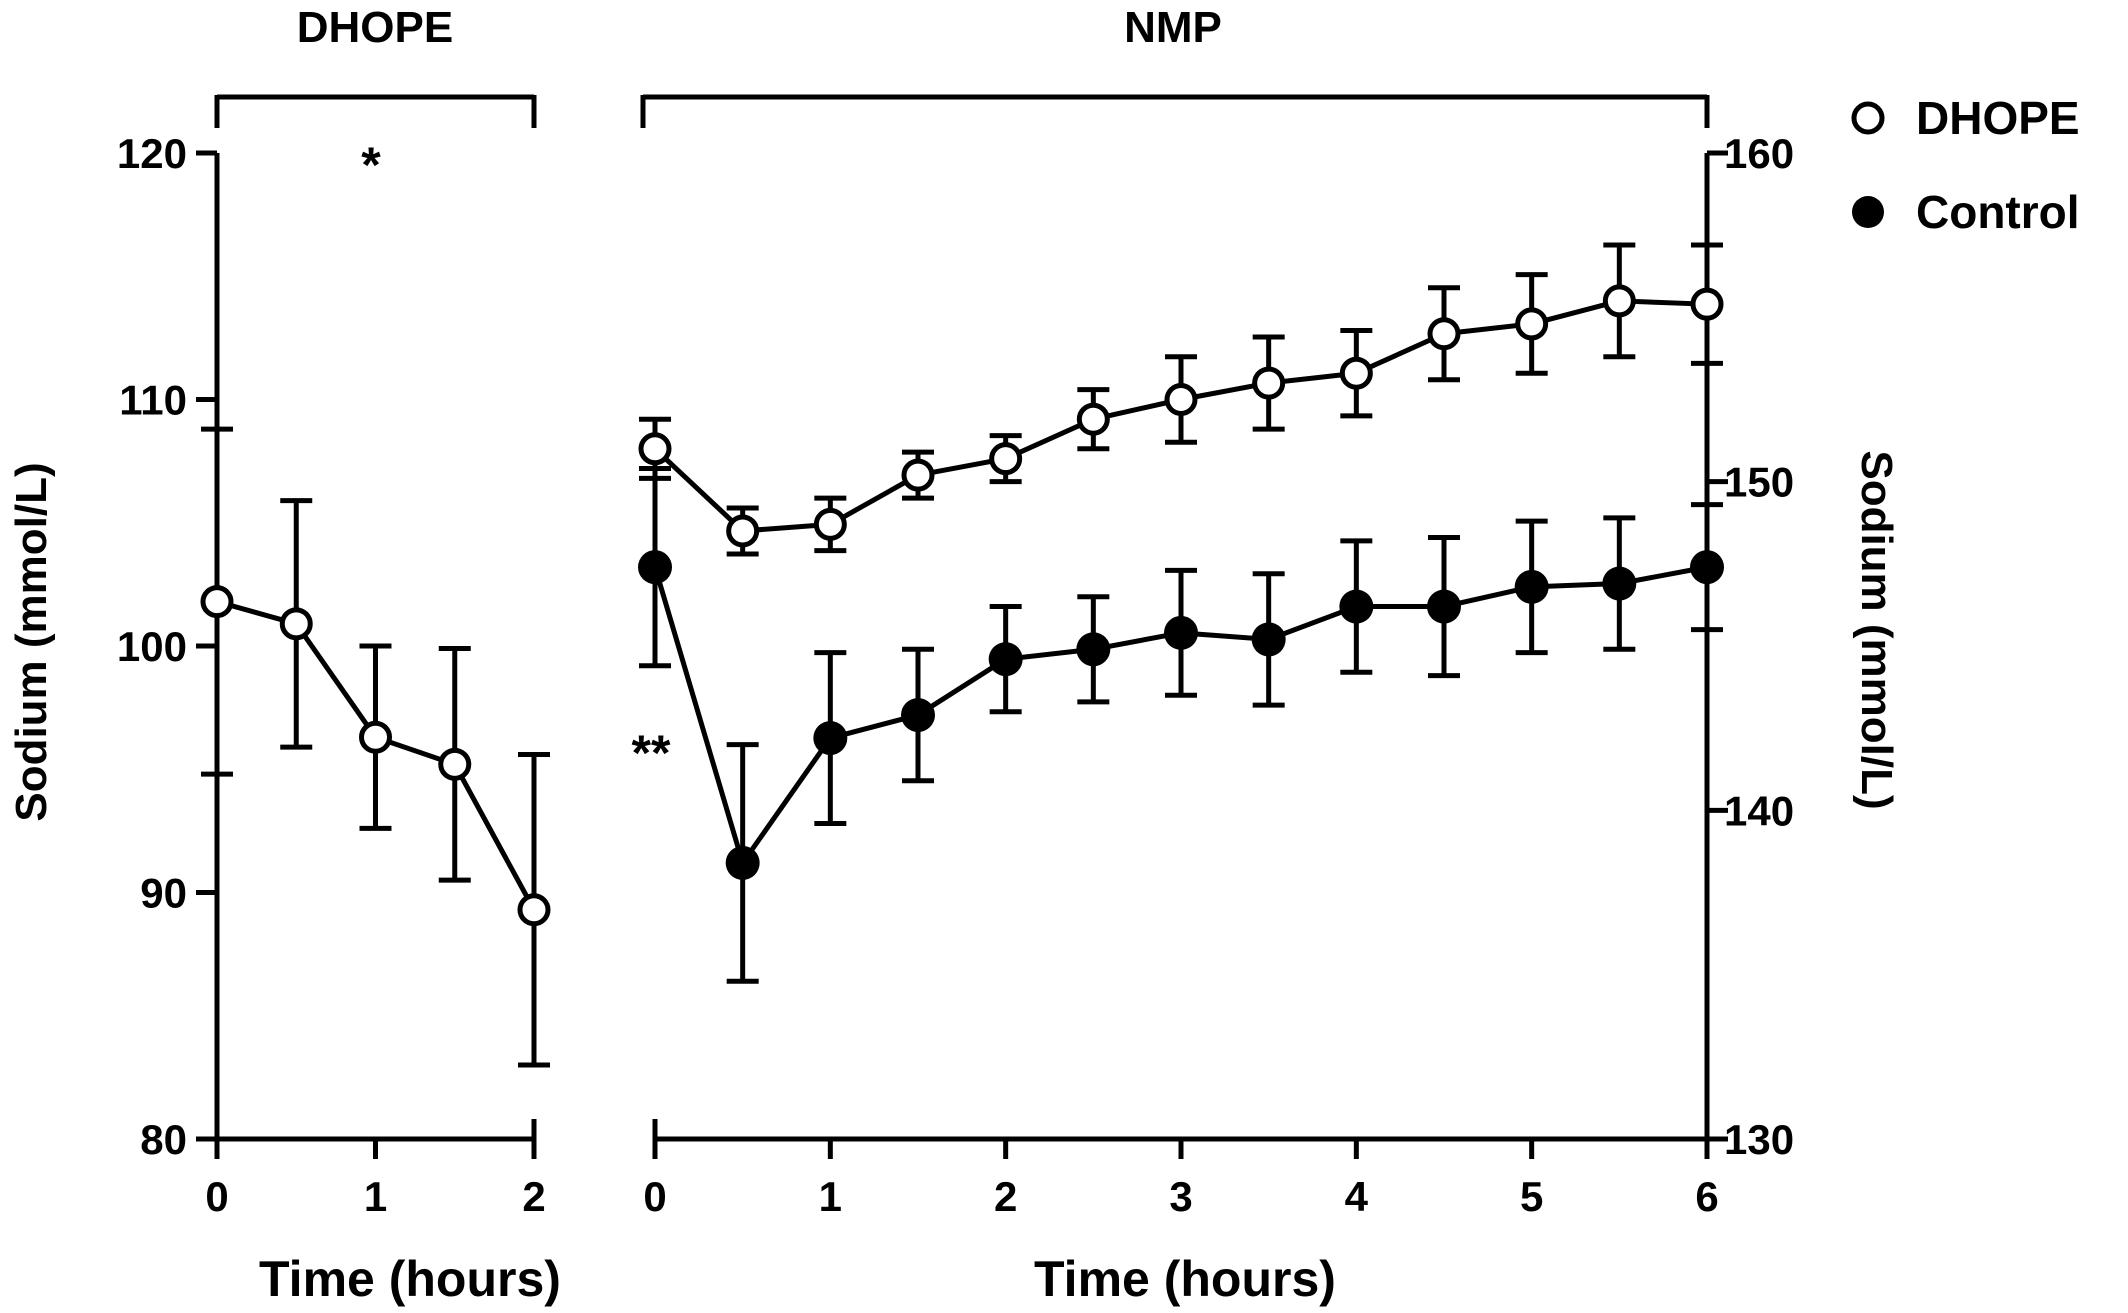  What do you see at coordinates (1005, 1196) in the screenshot?
I see `nmp-x-tick-label: 2` at bounding box center [1005, 1196].